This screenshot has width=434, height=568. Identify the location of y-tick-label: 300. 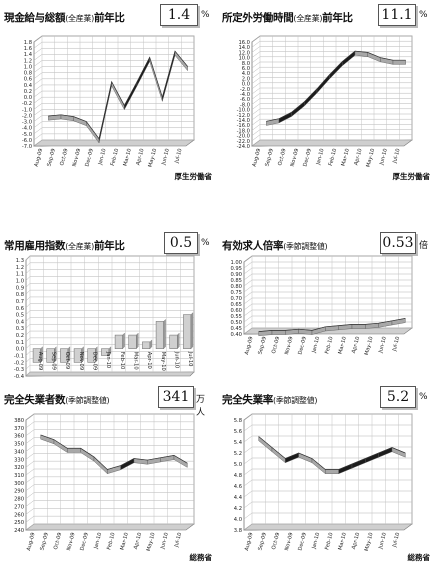
(19, 484).